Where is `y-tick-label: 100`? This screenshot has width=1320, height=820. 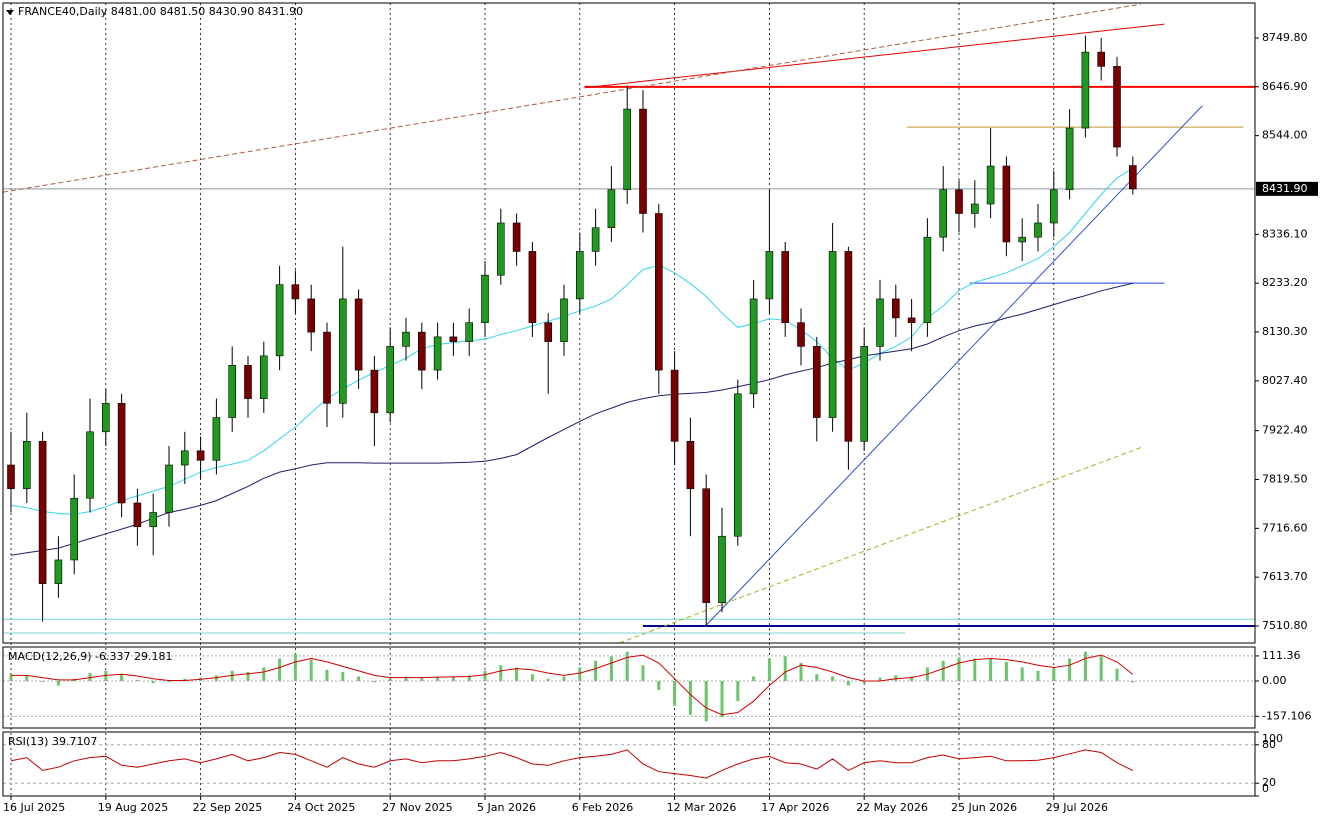
y-tick-label: 100 is located at coordinates (1272, 738).